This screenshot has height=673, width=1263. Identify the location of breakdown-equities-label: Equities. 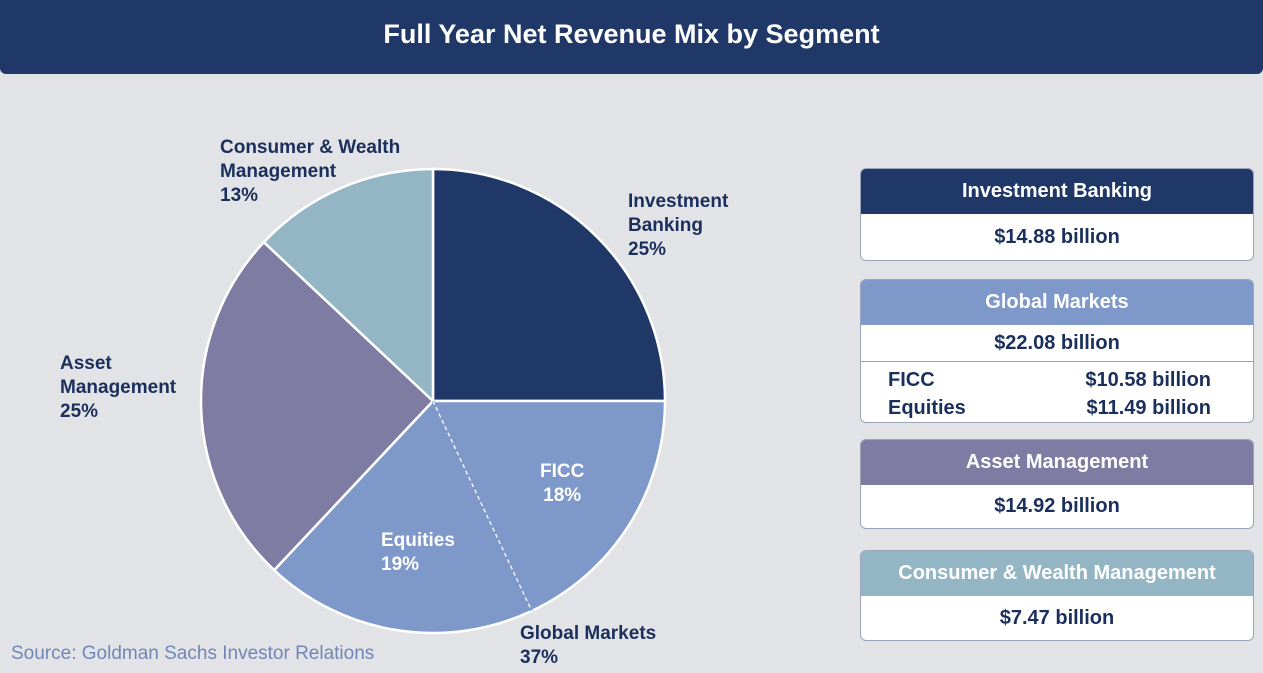
(927, 407).